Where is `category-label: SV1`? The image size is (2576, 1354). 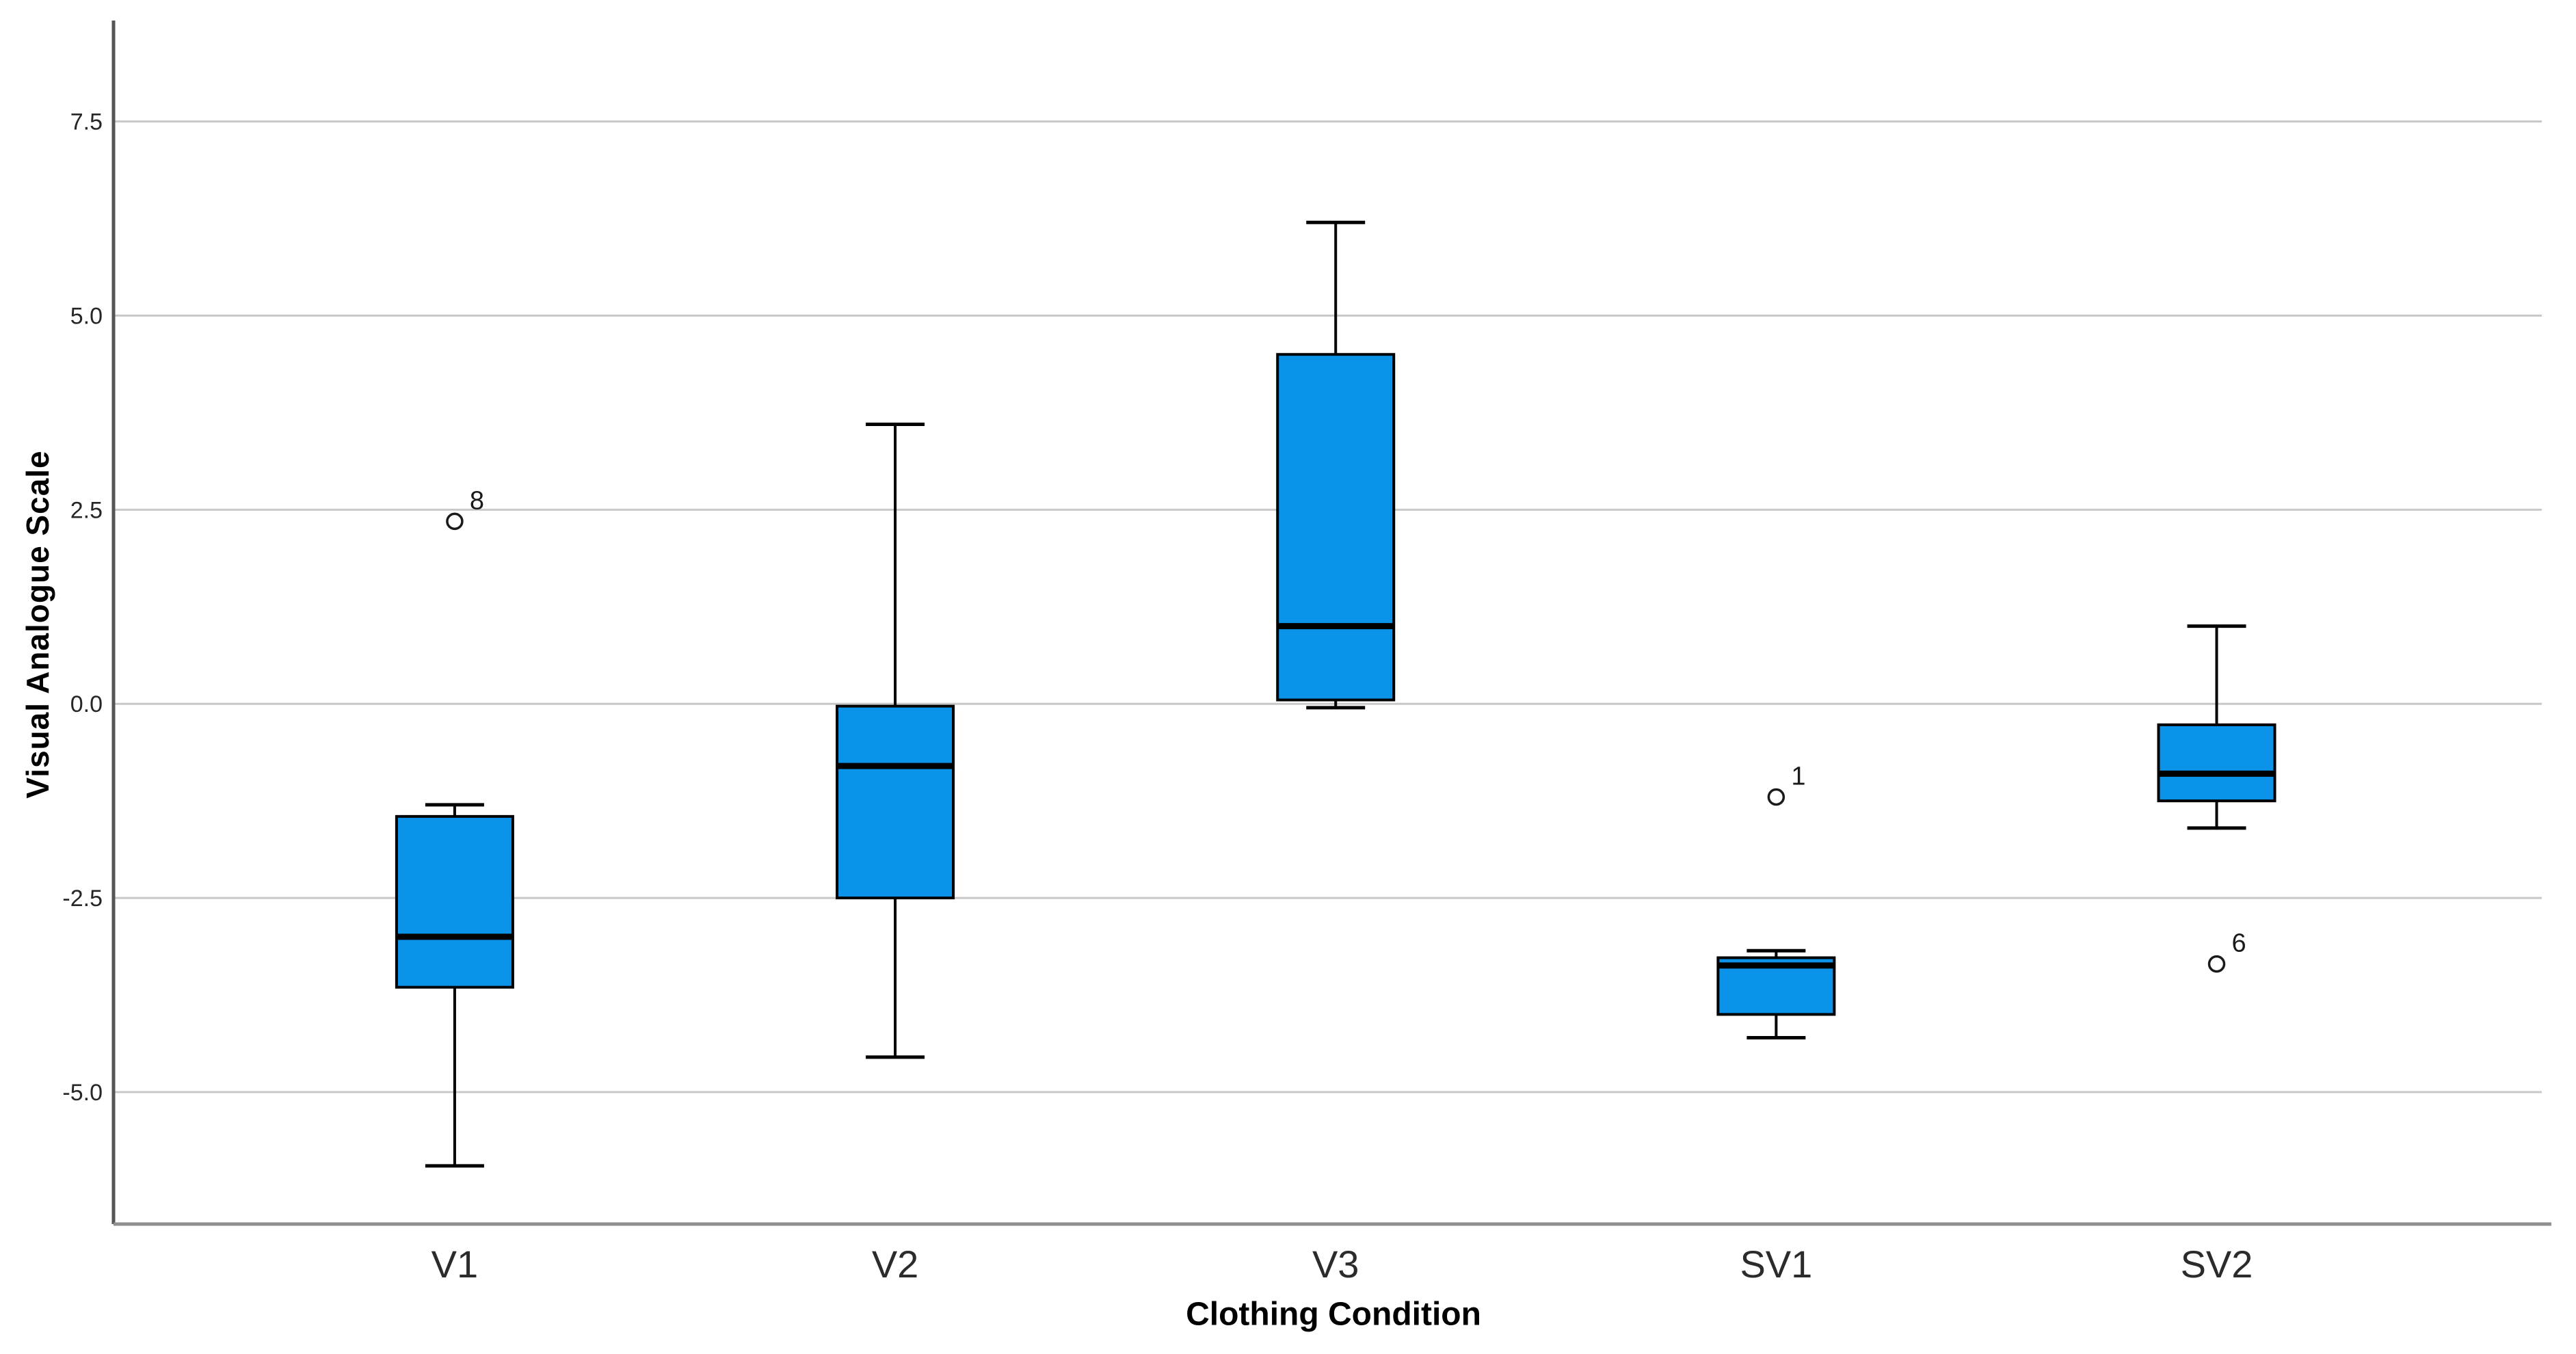
category-label: SV1 is located at coordinates (1776, 1264).